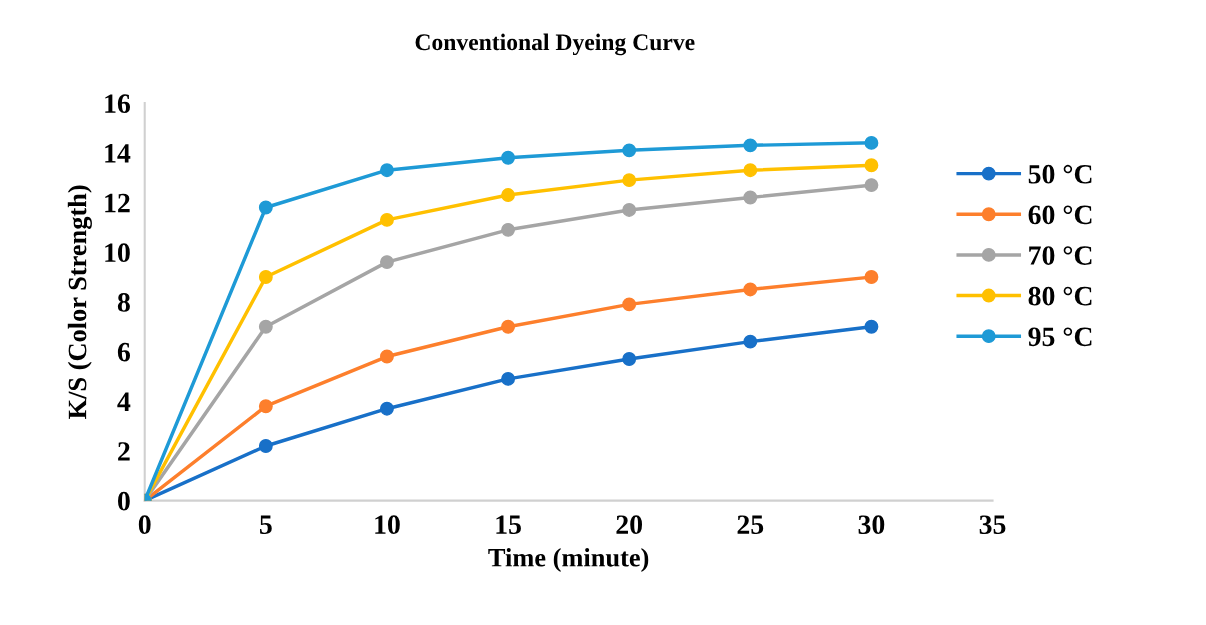 This screenshot has width=1206, height=625. I want to click on legend-label: 70 °C, so click(1060, 255).